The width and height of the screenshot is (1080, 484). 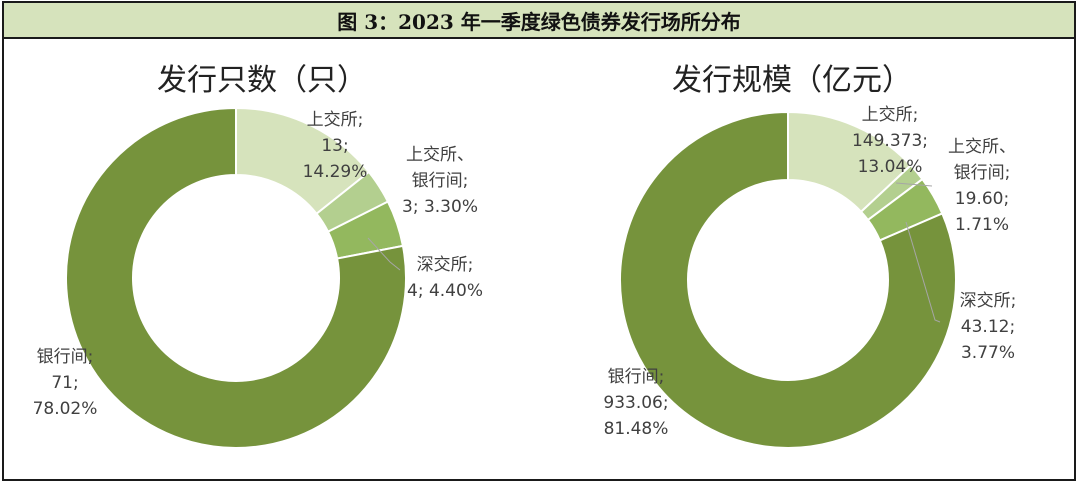 I want to click on data-label: 深交所; 43.12; 3.77%, so click(x=988, y=327).